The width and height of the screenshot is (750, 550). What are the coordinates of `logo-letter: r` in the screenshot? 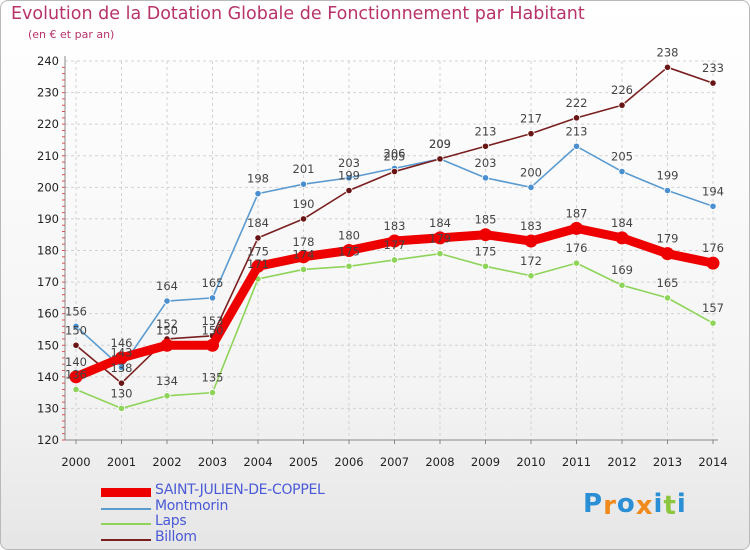 It's located at (610, 506).